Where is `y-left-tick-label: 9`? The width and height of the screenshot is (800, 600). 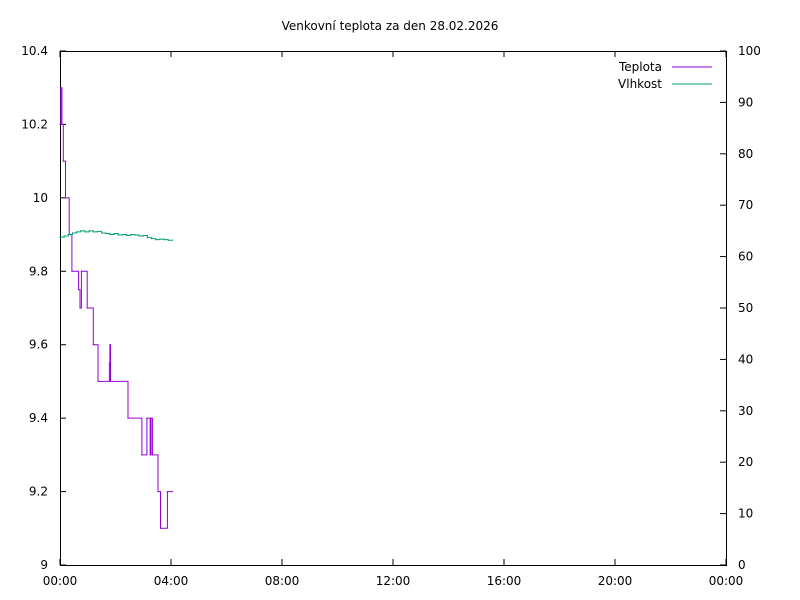 y-left-tick-label: 9 is located at coordinates (44, 565).